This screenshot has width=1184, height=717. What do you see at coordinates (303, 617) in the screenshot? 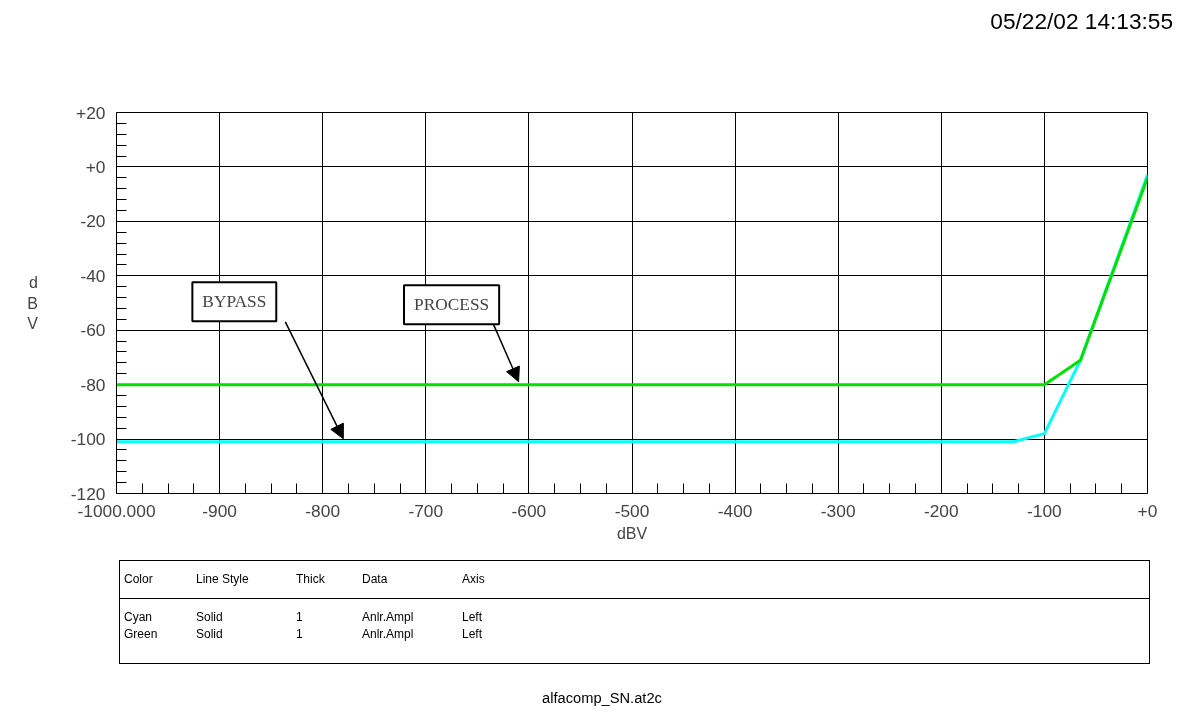
I see `text: Cyan Solid 1 Anlr.Ampl Left` at bounding box center [303, 617].